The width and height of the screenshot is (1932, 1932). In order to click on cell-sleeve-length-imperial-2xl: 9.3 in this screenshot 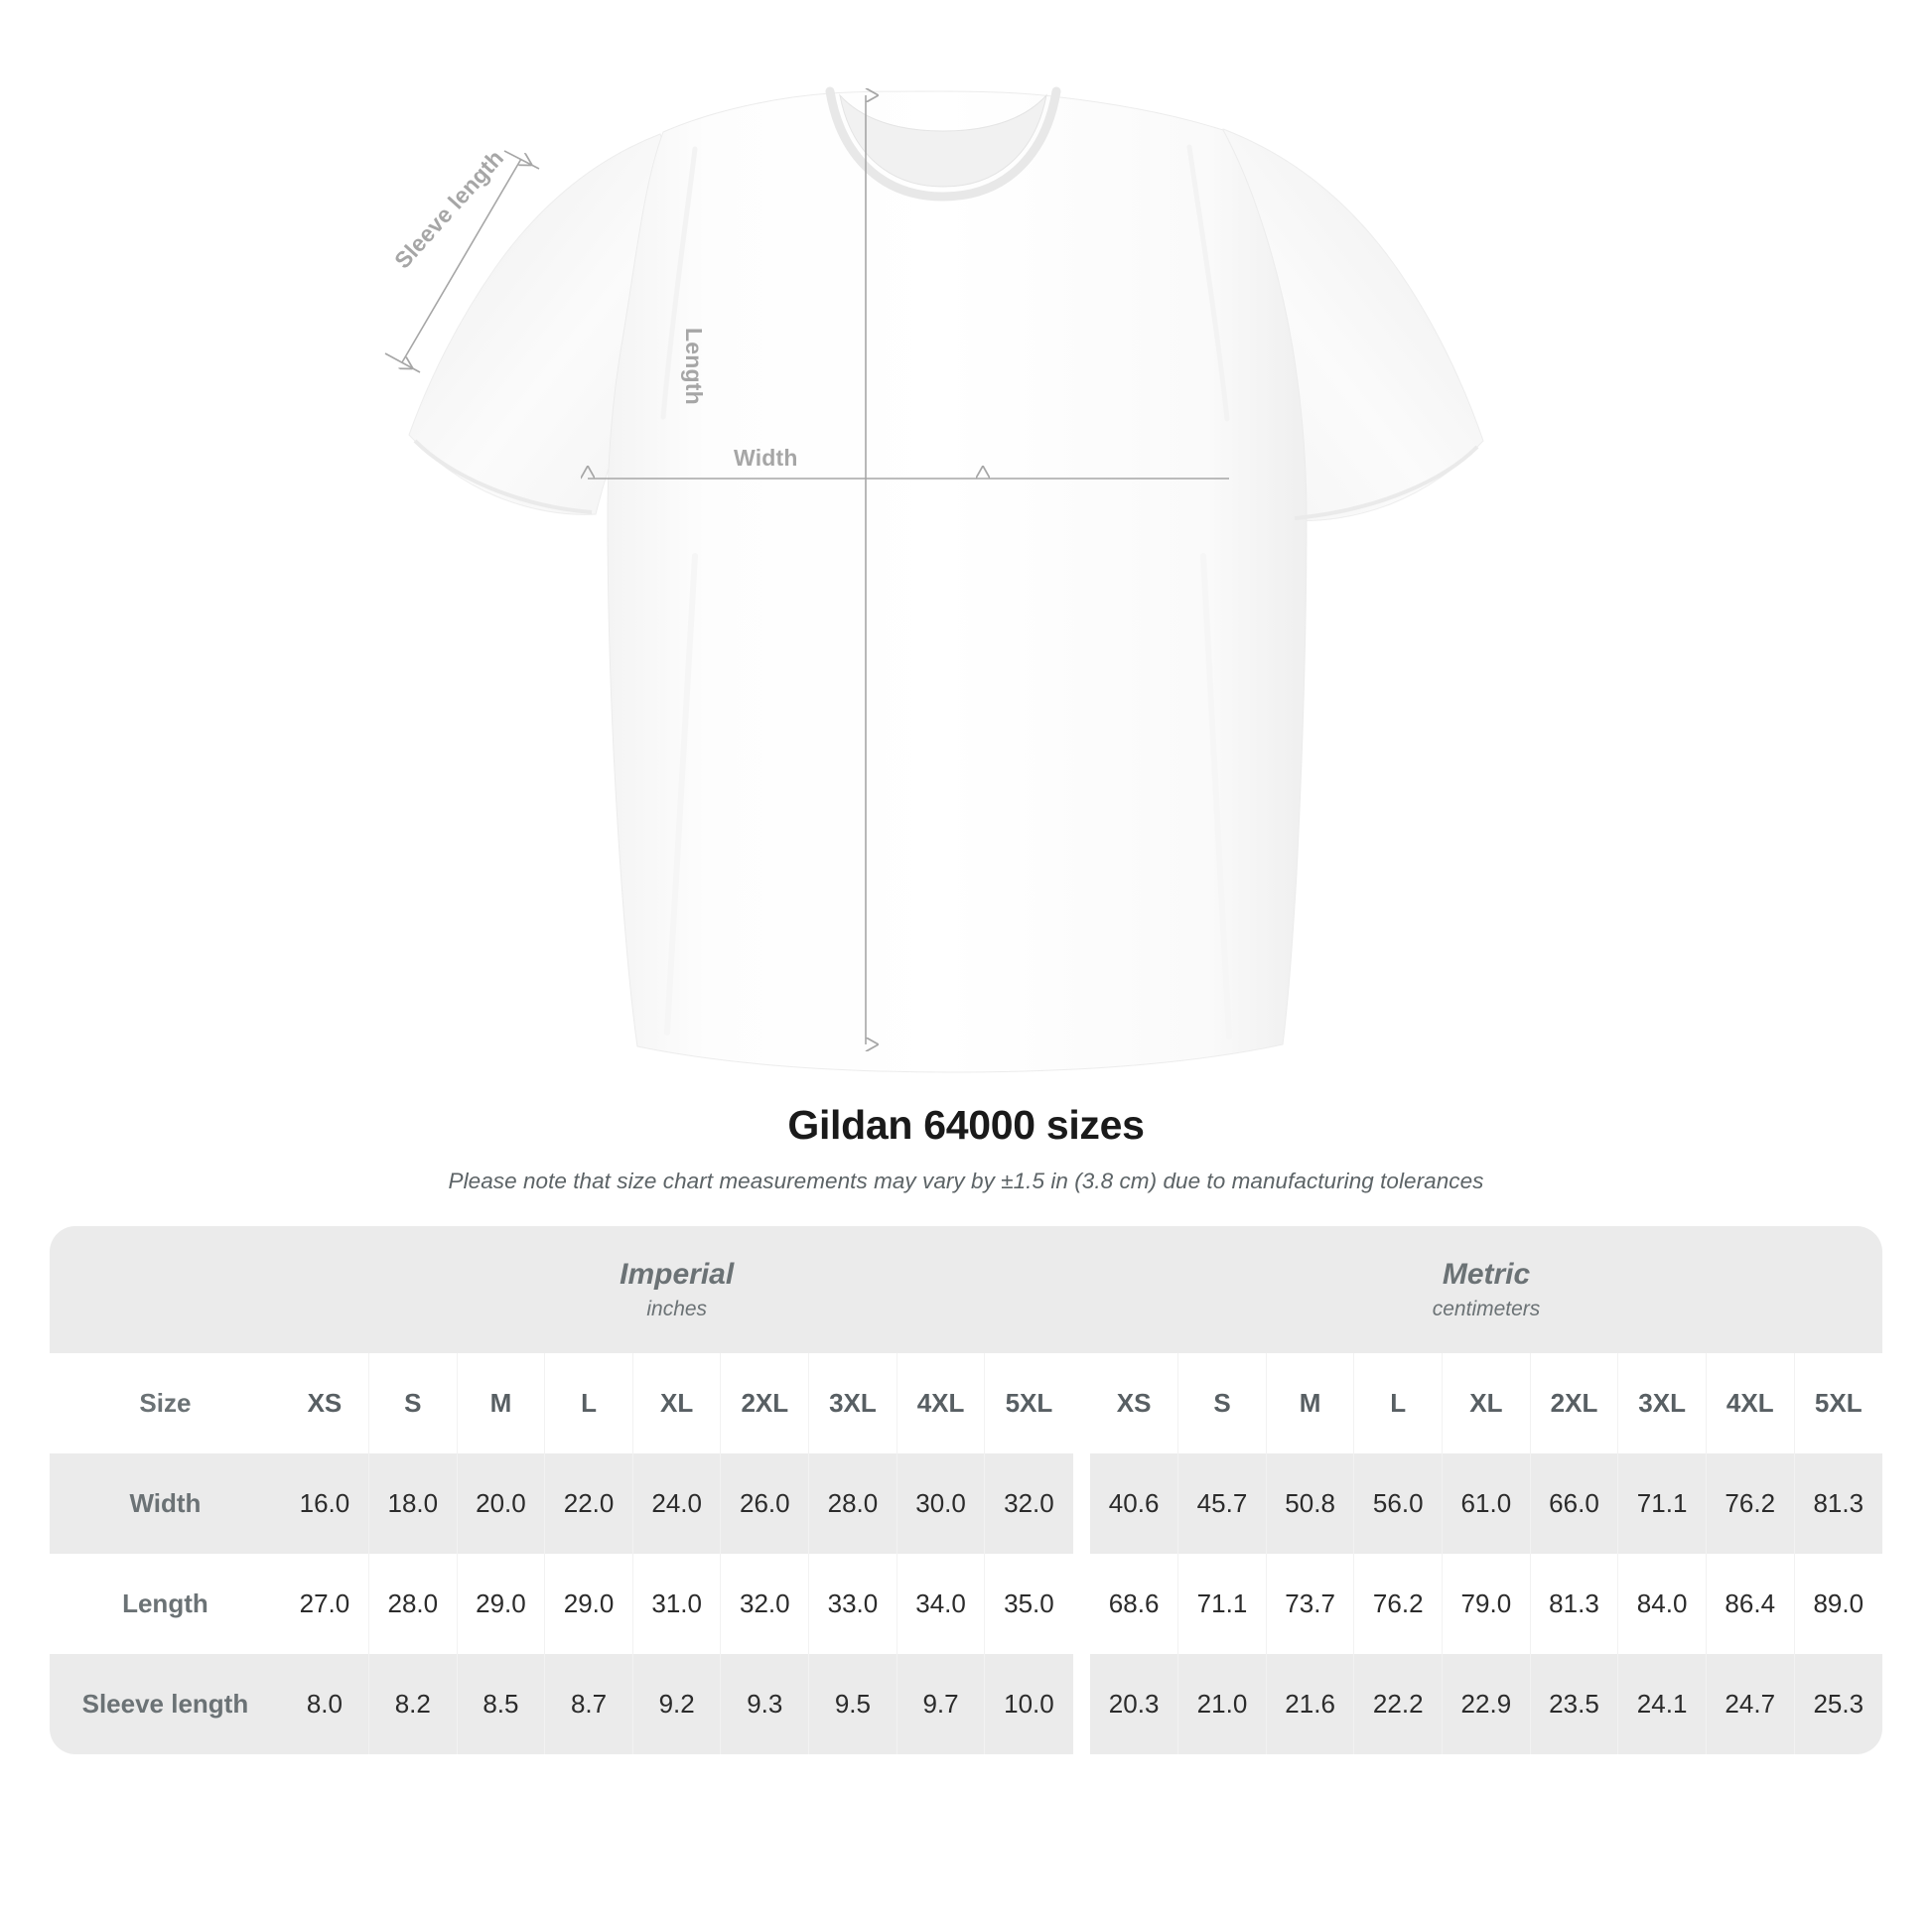, I will do `click(764, 1704)`.